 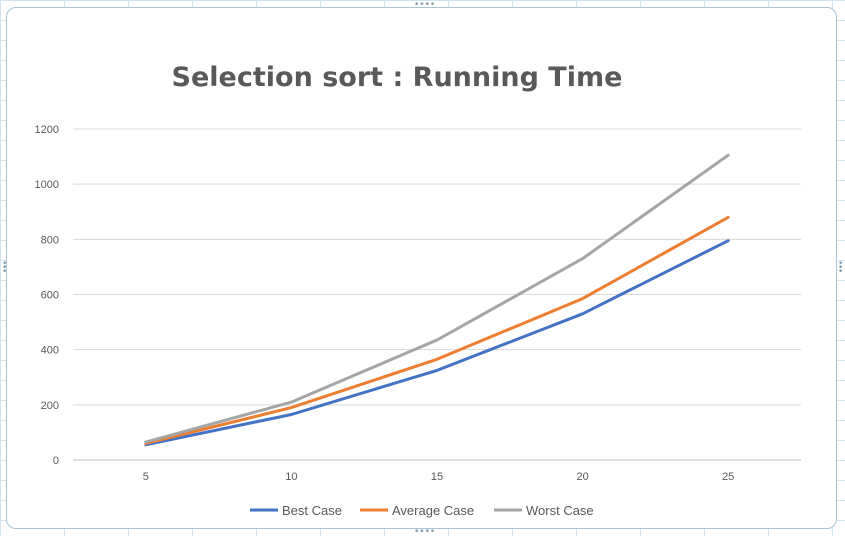 What do you see at coordinates (50, 240) in the screenshot?
I see `y-tick-label: 800` at bounding box center [50, 240].